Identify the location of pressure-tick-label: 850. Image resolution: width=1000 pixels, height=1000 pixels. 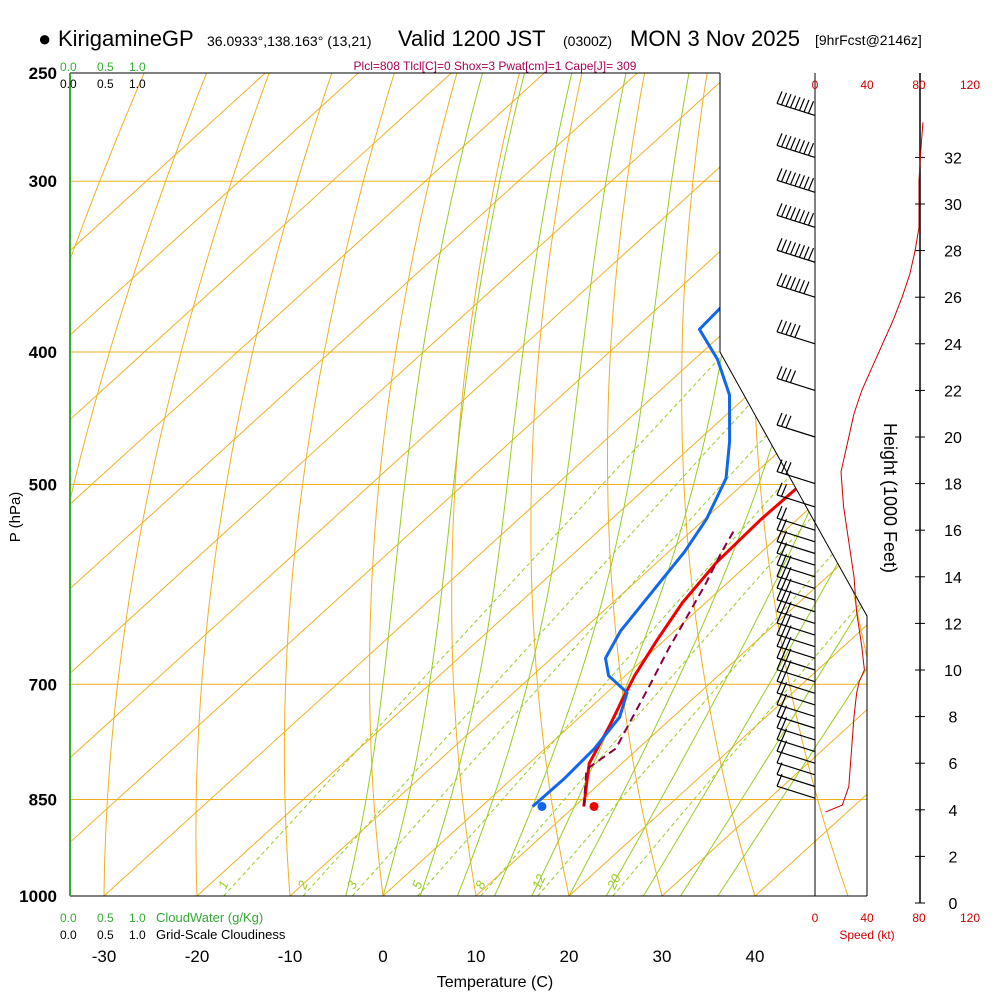
(43, 800).